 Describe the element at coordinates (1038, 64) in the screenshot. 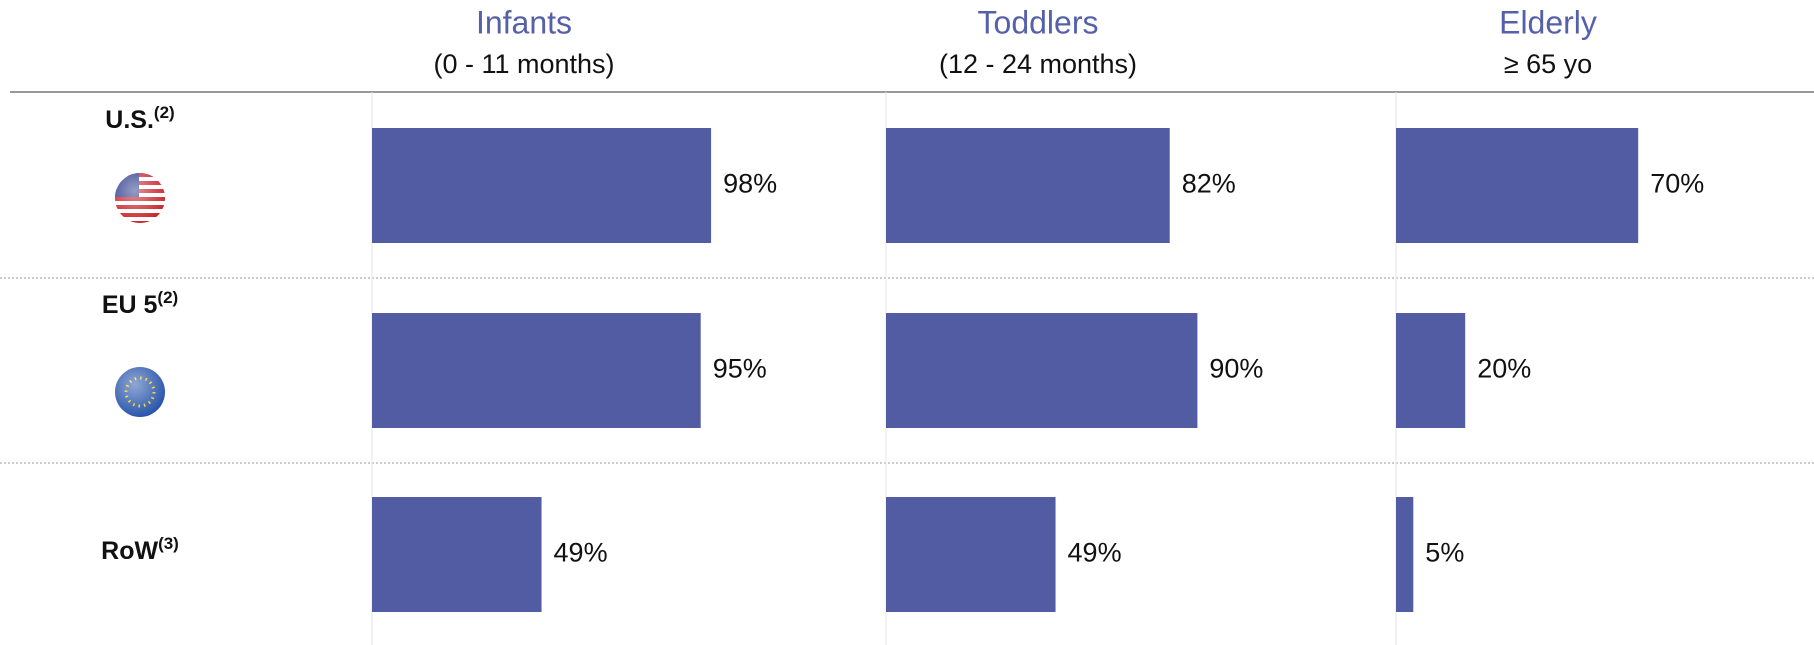

I see `column-subtitle: (12 - 24 months)` at that location.